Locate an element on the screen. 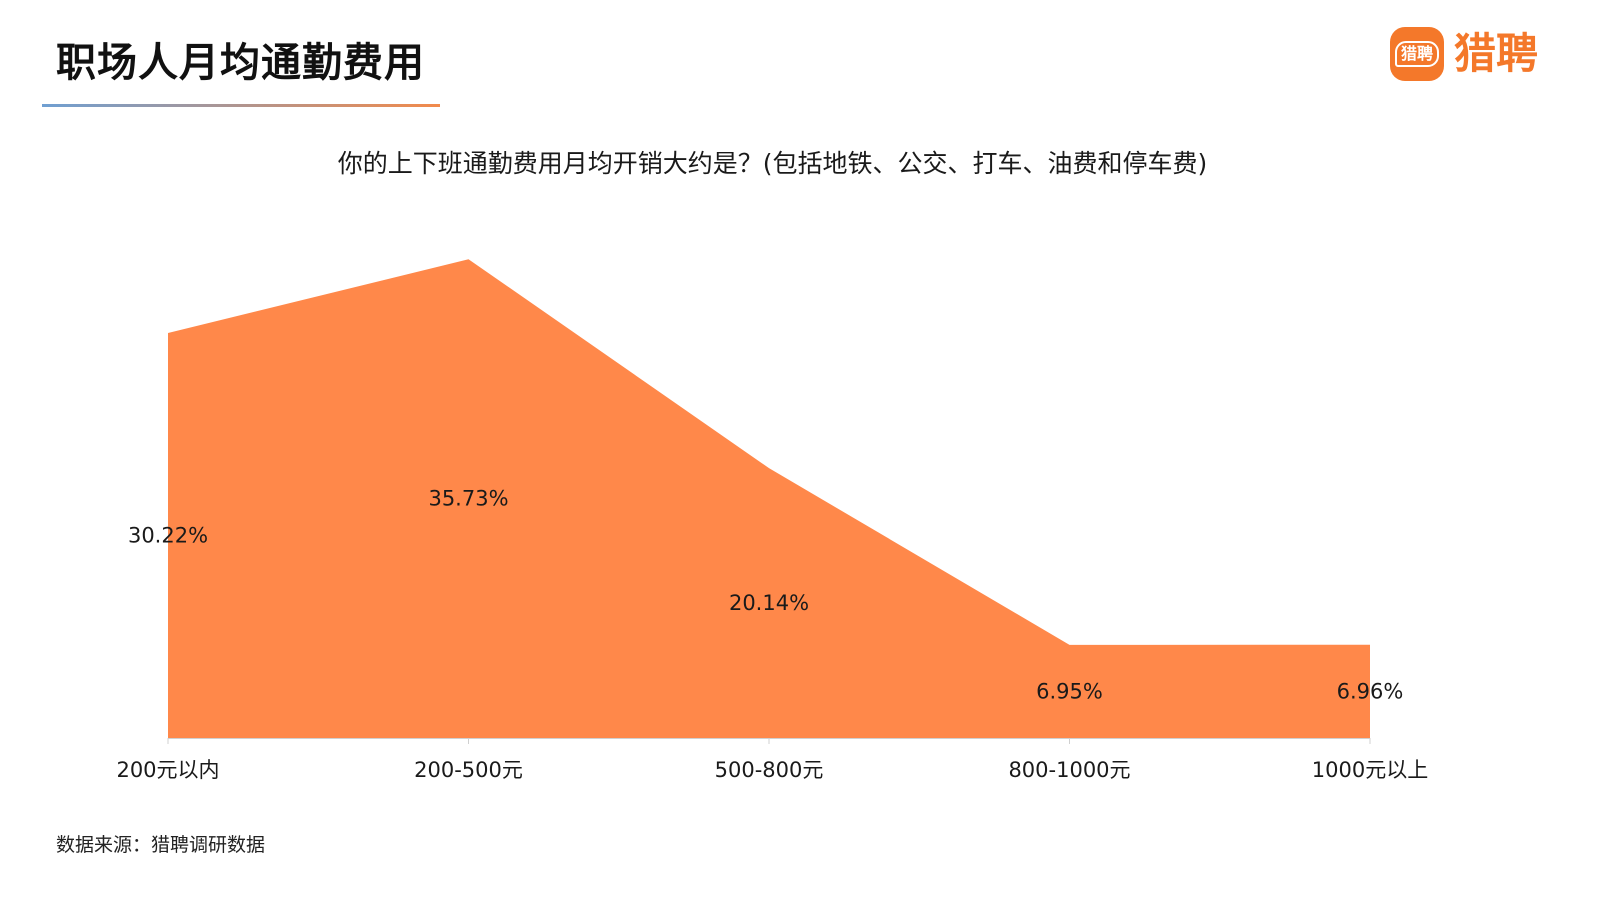 Image resolution: width=1600 pixels, height=900 pixels. data-label: 6.95% is located at coordinates (1069, 691).